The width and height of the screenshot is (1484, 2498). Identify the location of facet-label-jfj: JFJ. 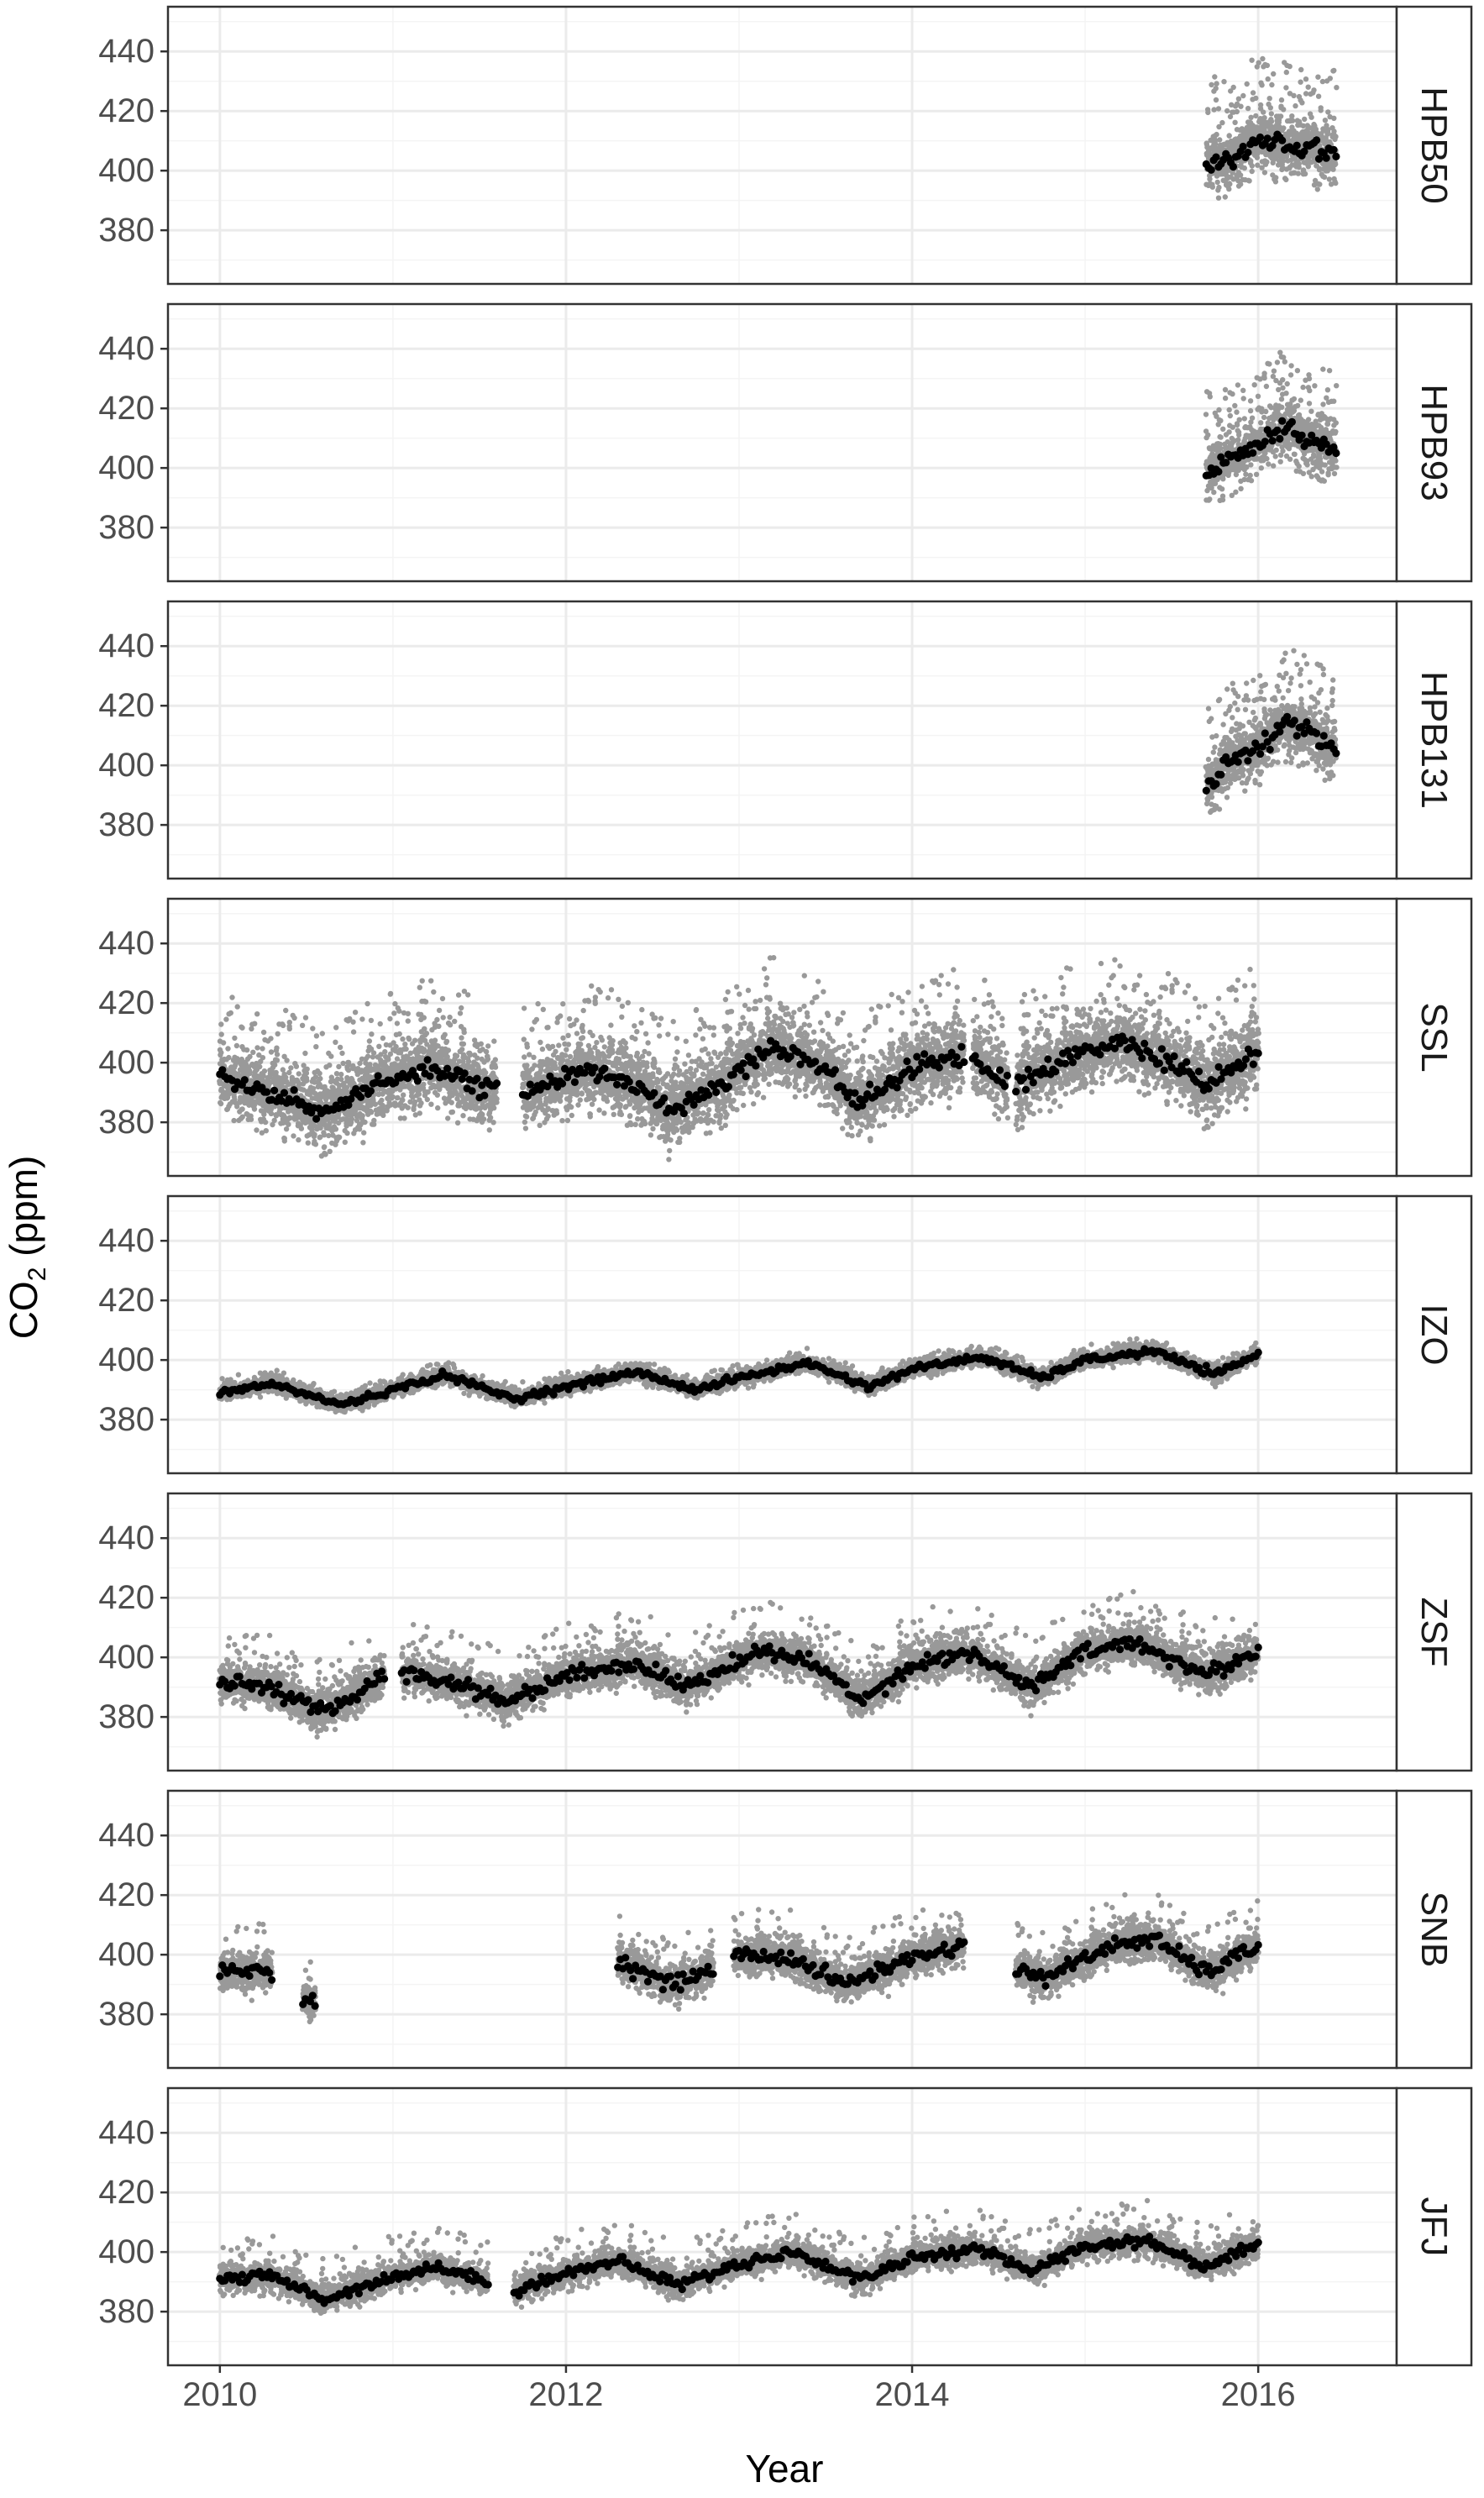
(1434, 2227).